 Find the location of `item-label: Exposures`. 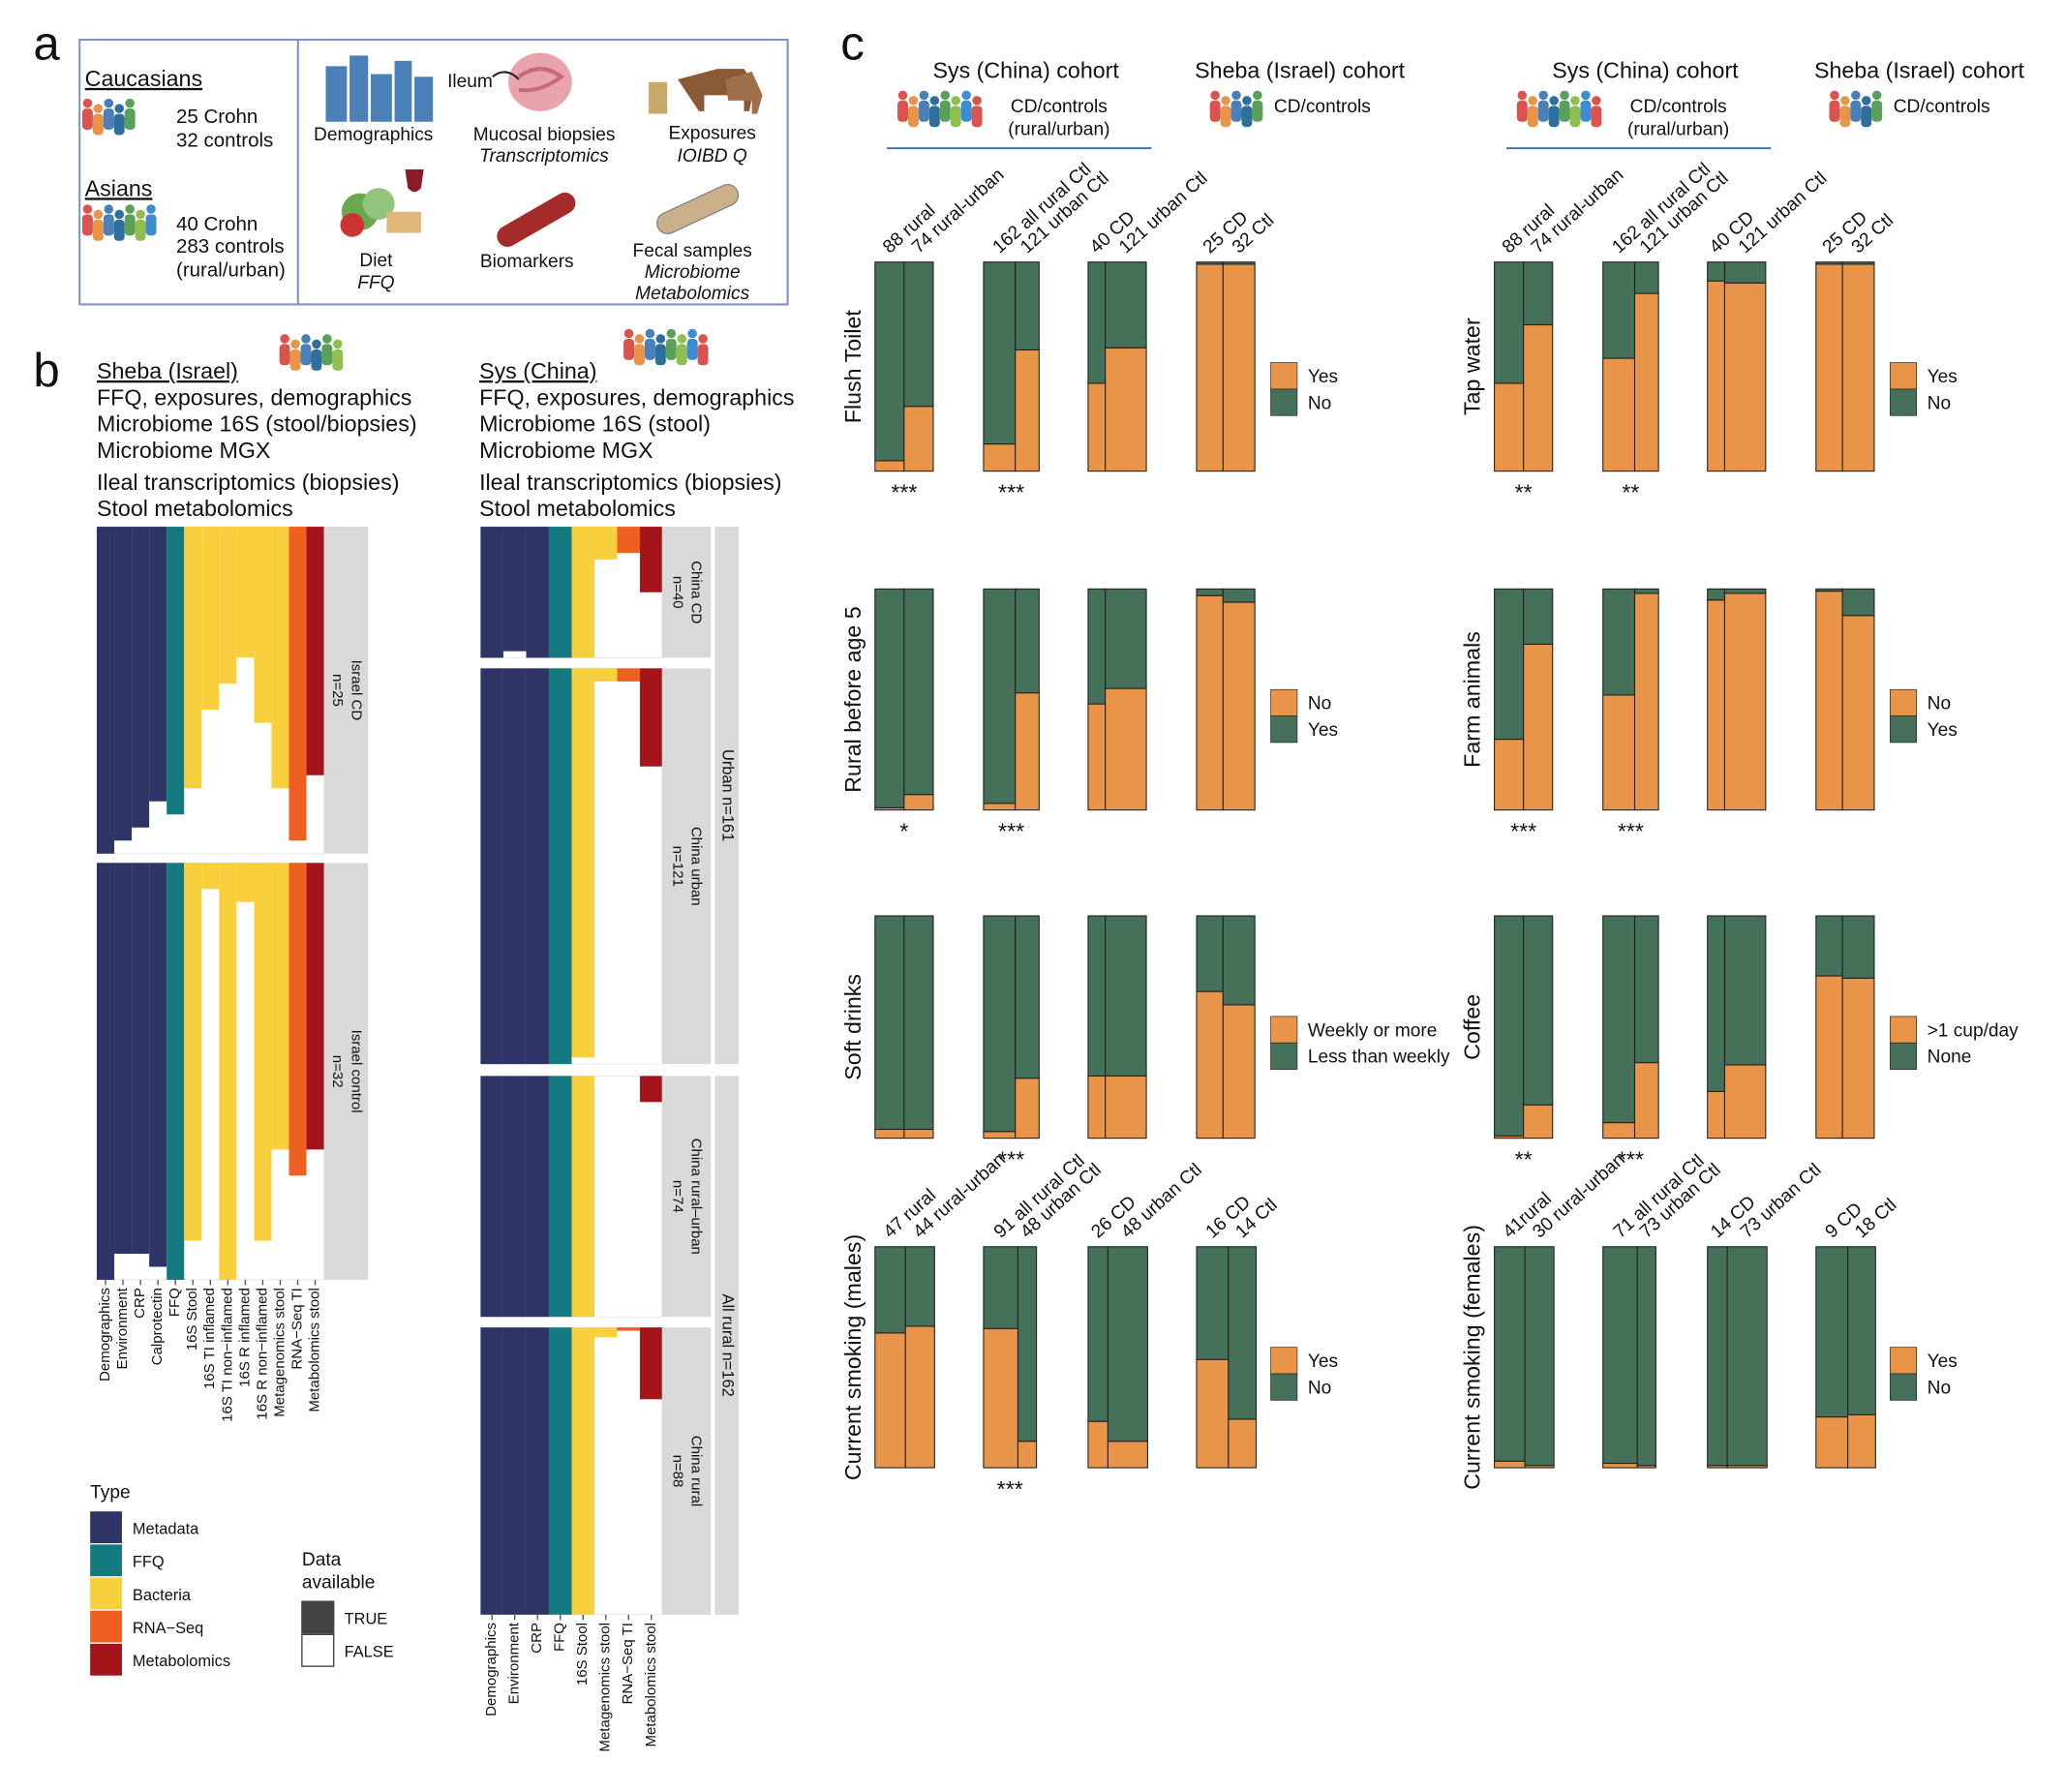

item-label: Exposures is located at coordinates (711, 134).